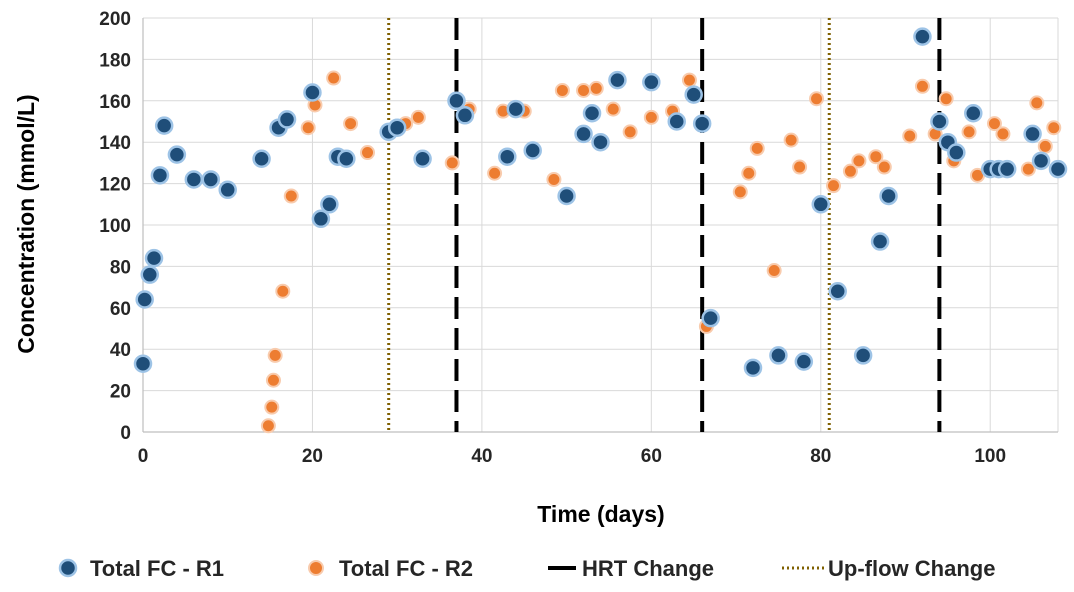 The image size is (1074, 592). Describe the element at coordinates (157, 568) in the screenshot. I see `legend-label-r1: Total FC - R1` at that location.